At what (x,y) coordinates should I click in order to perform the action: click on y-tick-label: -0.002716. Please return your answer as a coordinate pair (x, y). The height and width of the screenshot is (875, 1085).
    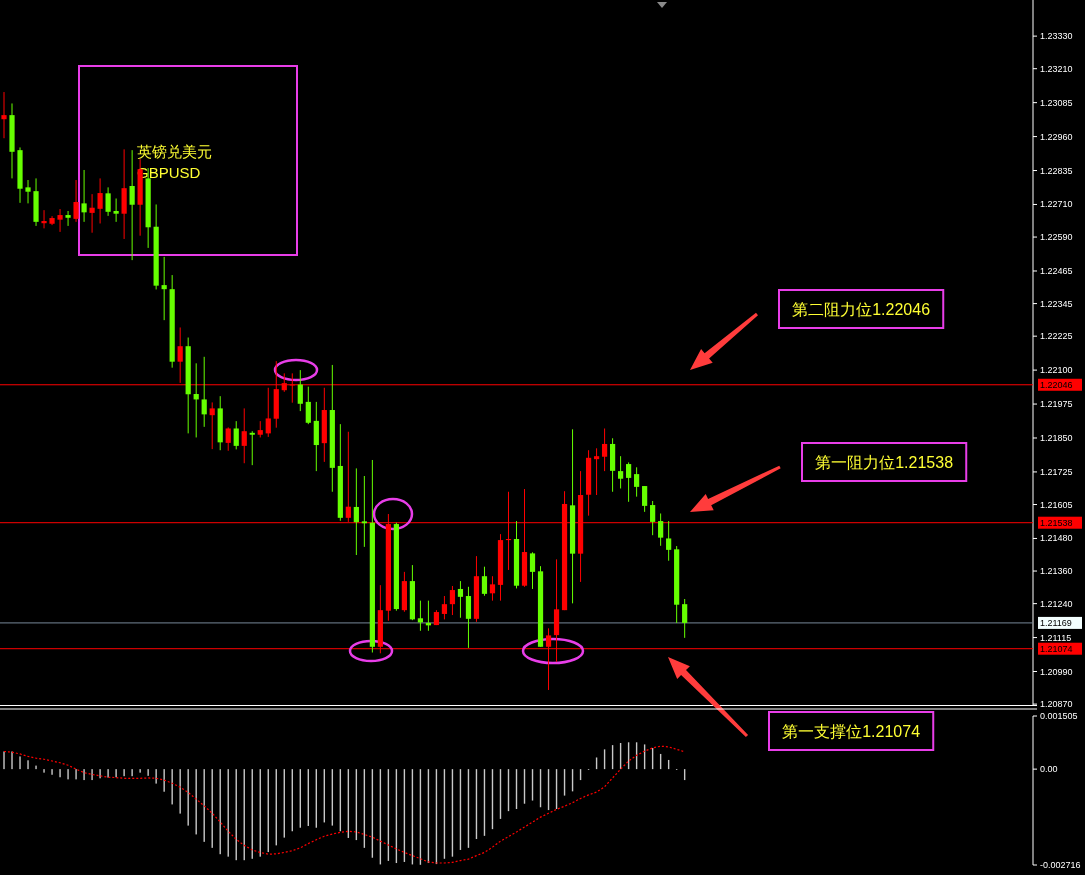
    Looking at the image, I should click on (1060, 865).